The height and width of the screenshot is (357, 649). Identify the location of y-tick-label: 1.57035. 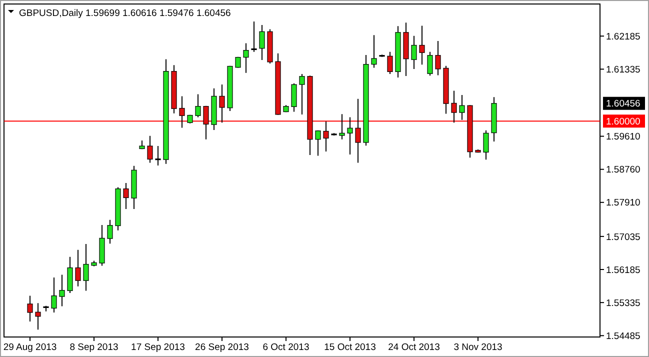
(623, 237).